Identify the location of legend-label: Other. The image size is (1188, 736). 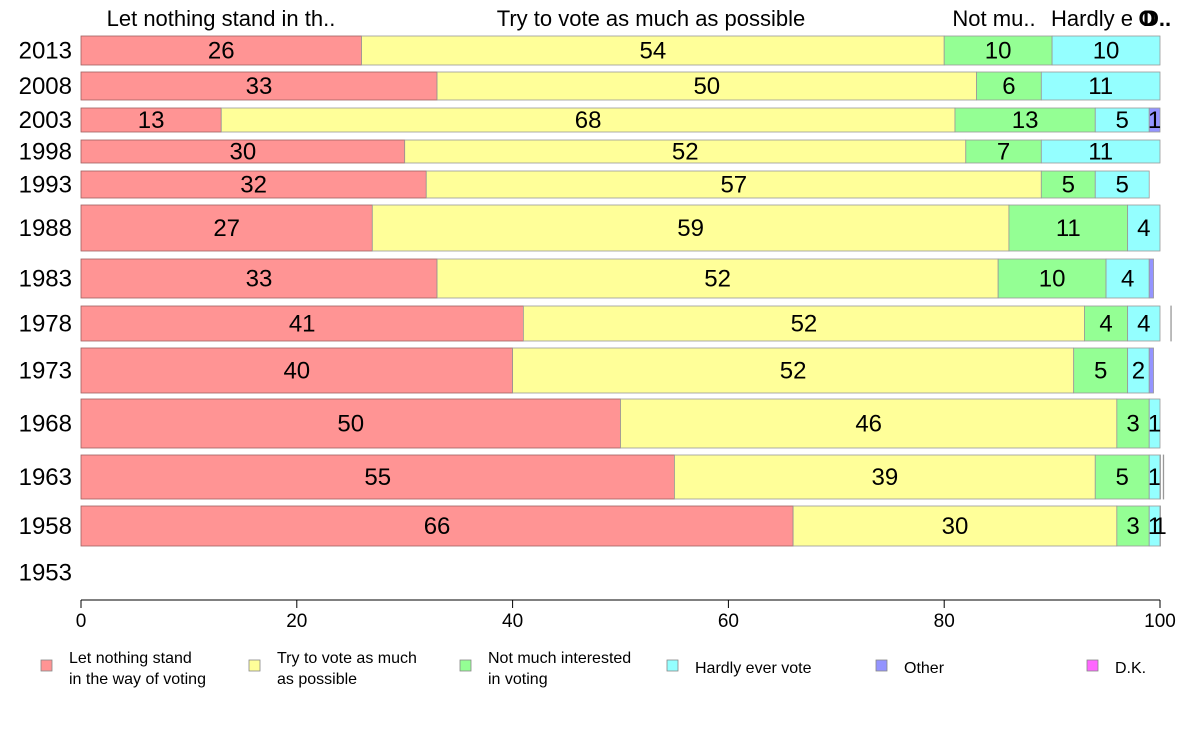
(924, 668).